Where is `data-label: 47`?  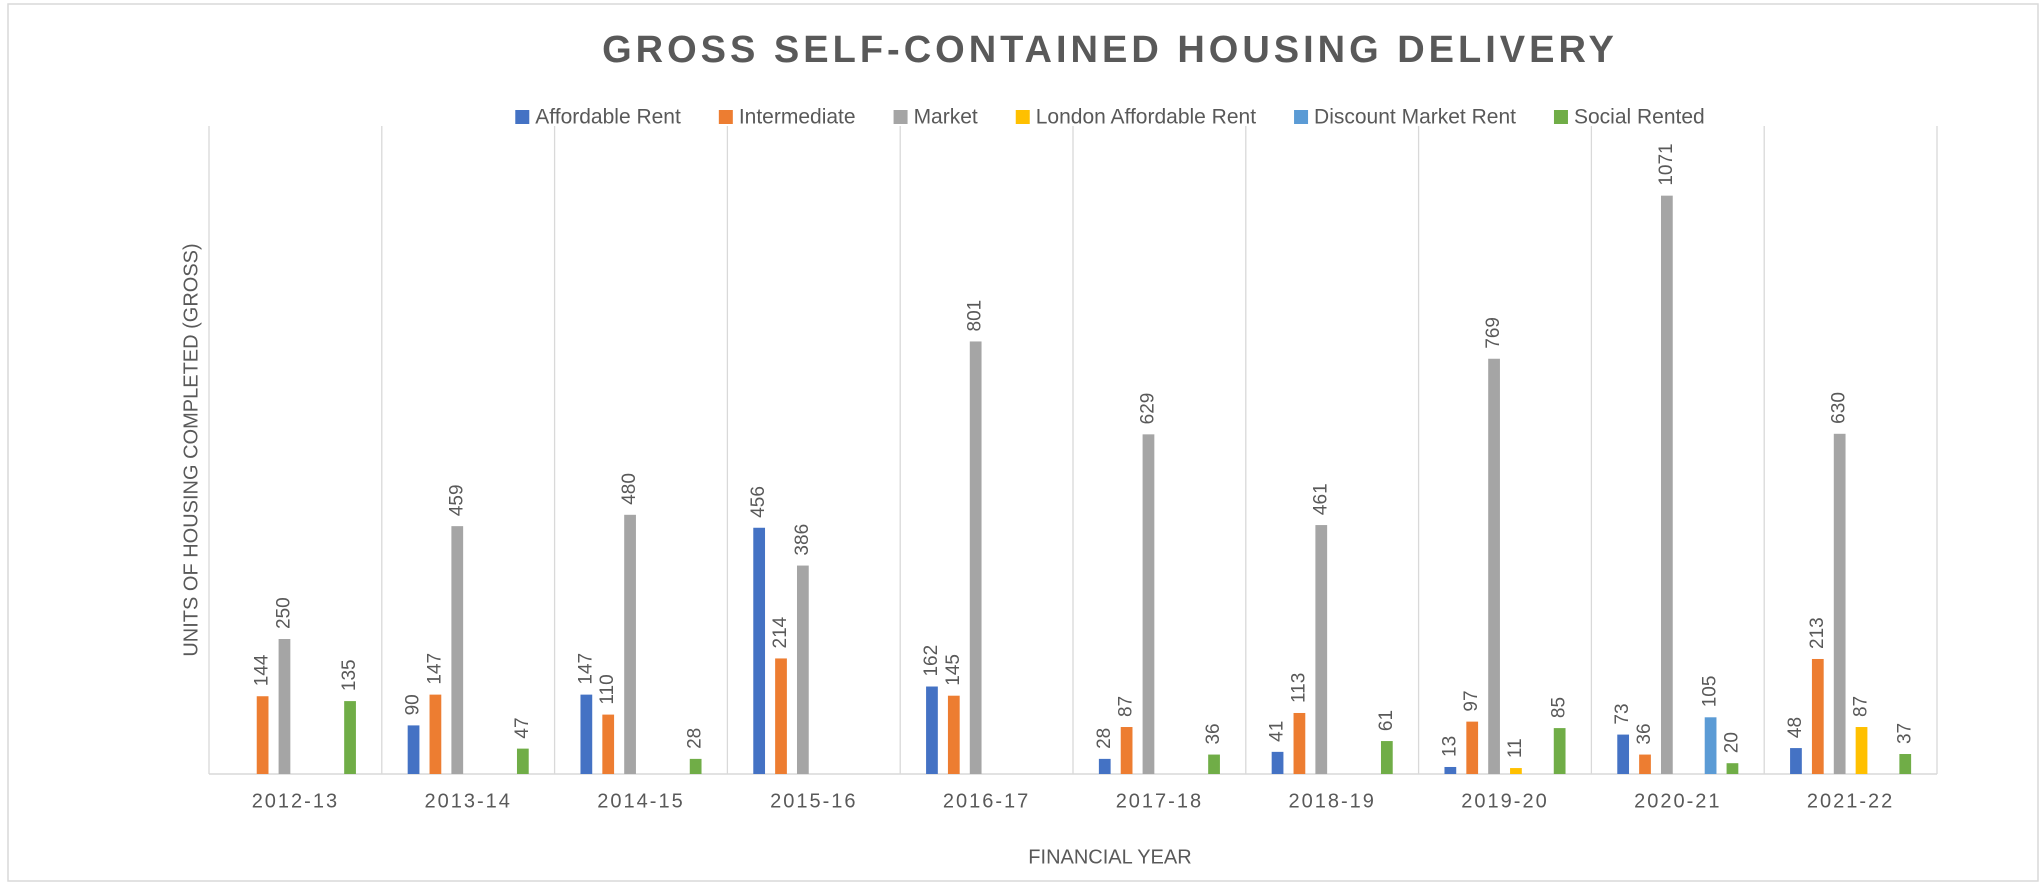
data-label: 47 is located at coordinates (522, 727).